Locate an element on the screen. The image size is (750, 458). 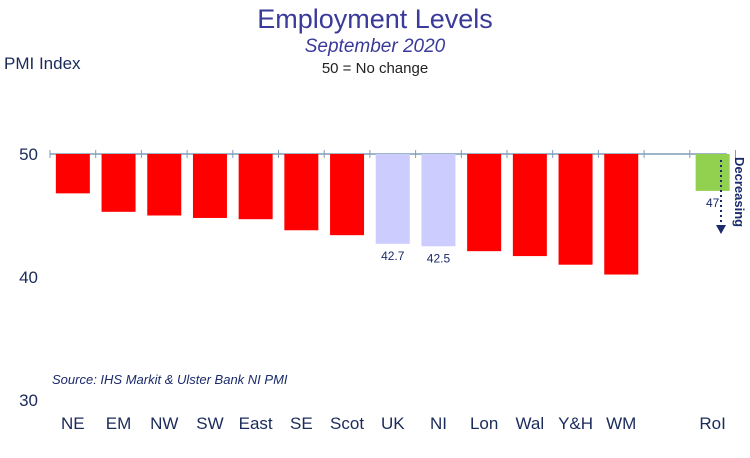
y-tick-label: 40 is located at coordinates (28, 277).